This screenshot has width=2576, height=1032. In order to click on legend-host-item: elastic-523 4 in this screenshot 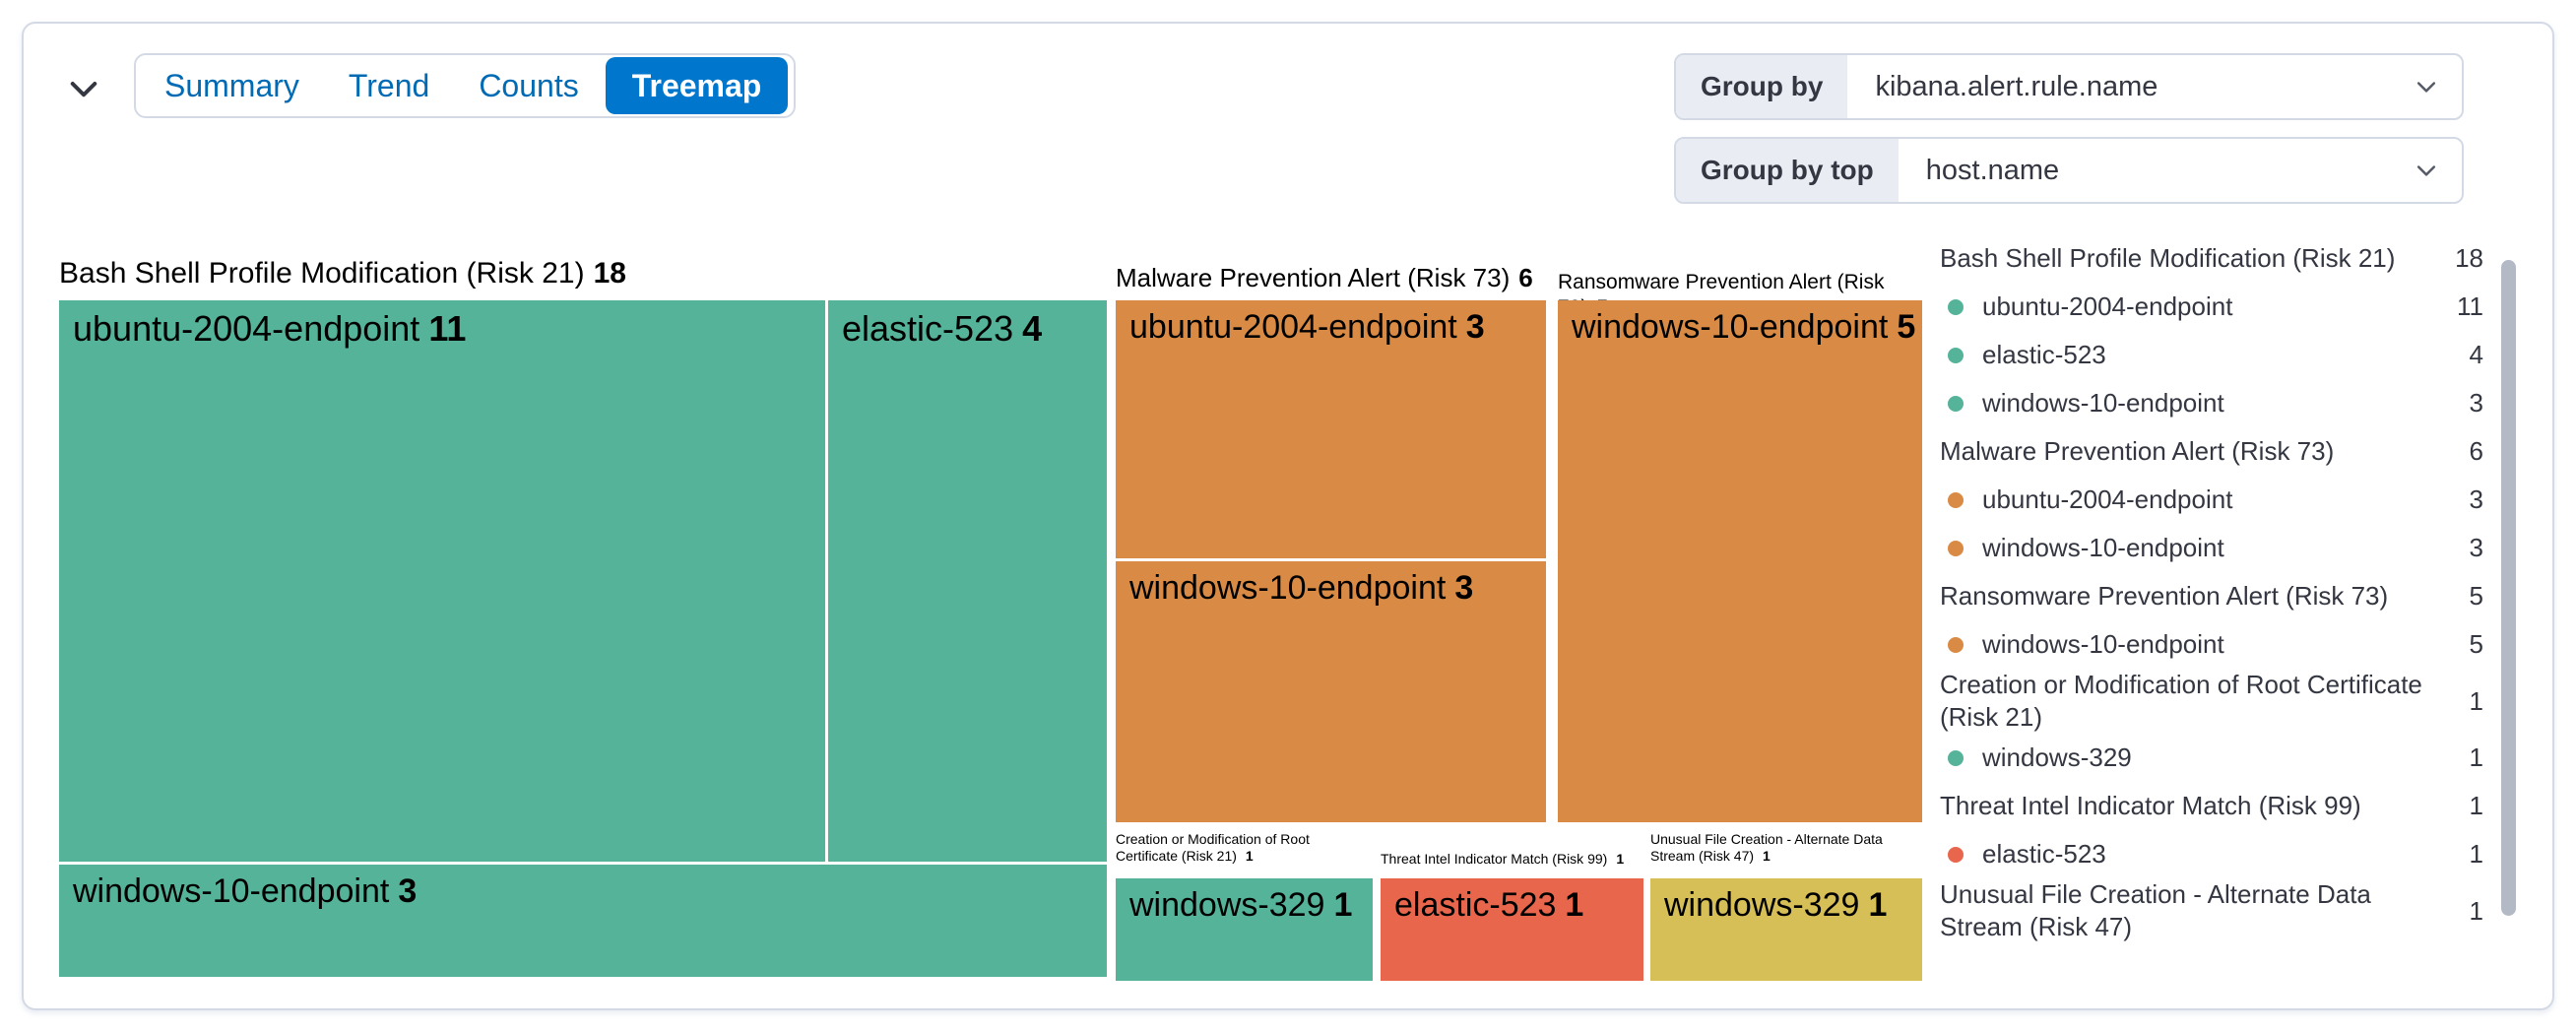, I will do `click(2211, 355)`.